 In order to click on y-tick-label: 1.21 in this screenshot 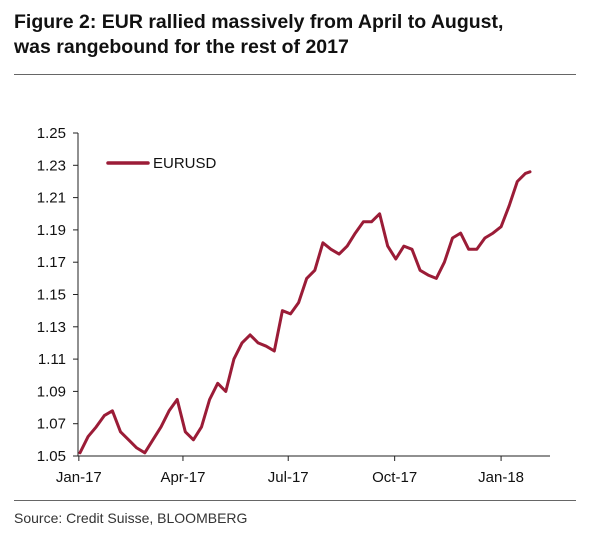, I will do `click(51, 198)`.